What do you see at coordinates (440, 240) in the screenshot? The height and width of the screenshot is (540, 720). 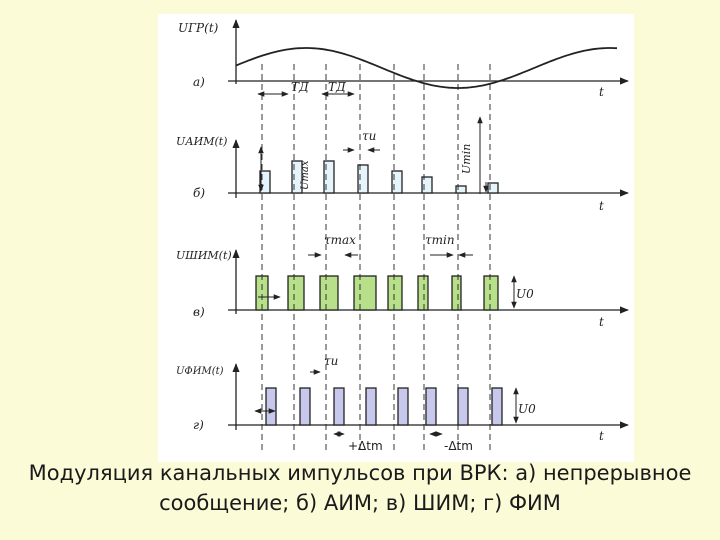 I see `tau-min-label: τmin` at bounding box center [440, 240].